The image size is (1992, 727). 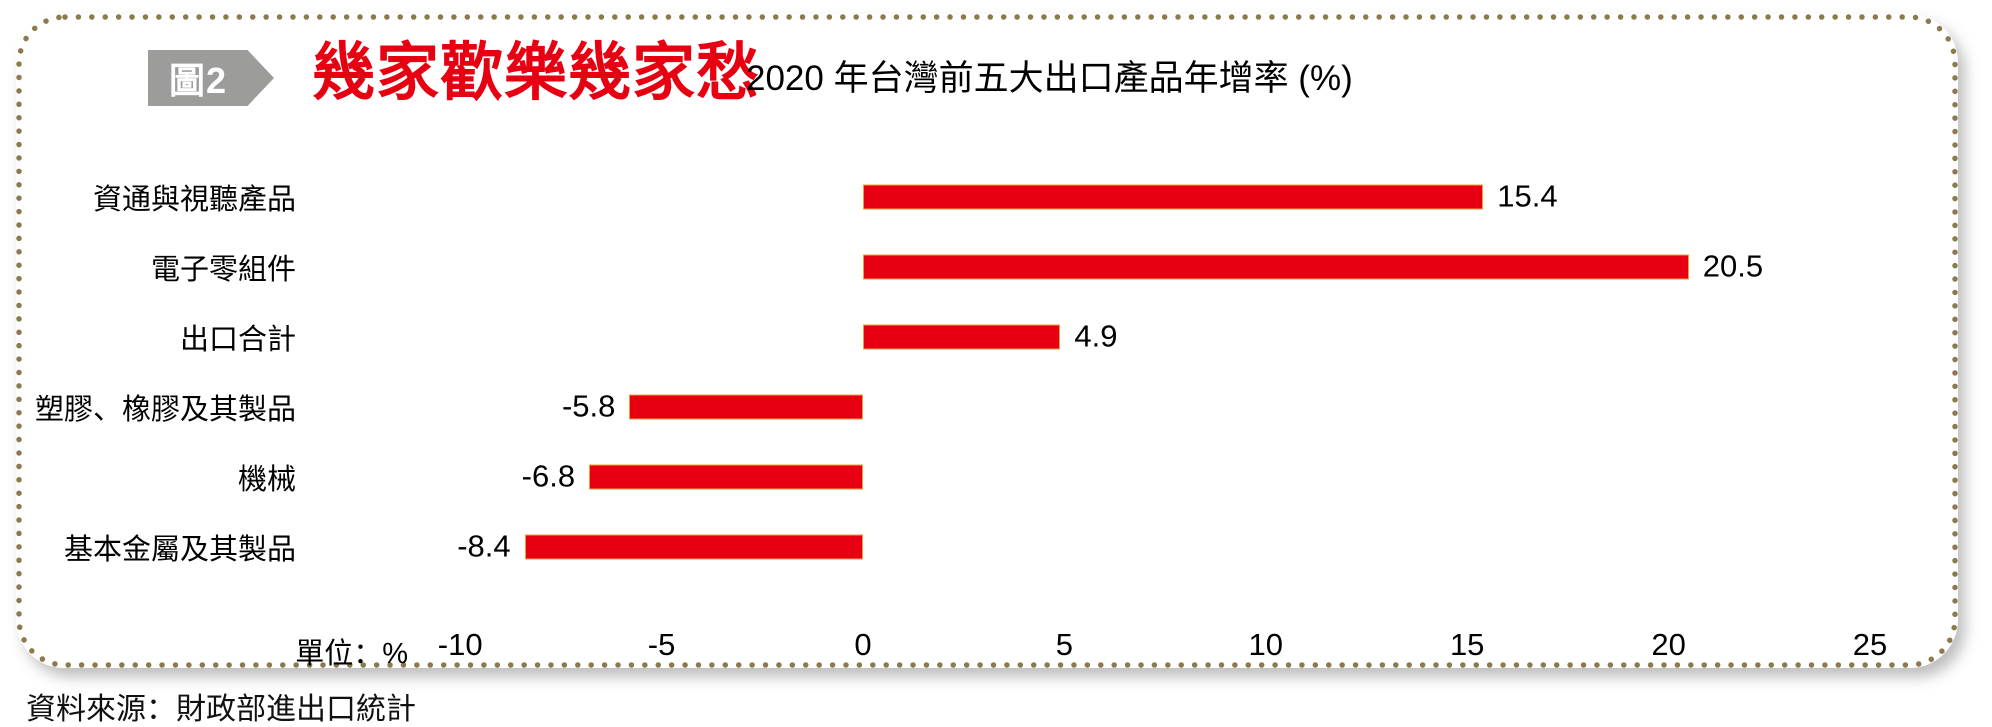 What do you see at coordinates (1733, 266) in the screenshot?
I see `bar-value-label: 20.5` at bounding box center [1733, 266].